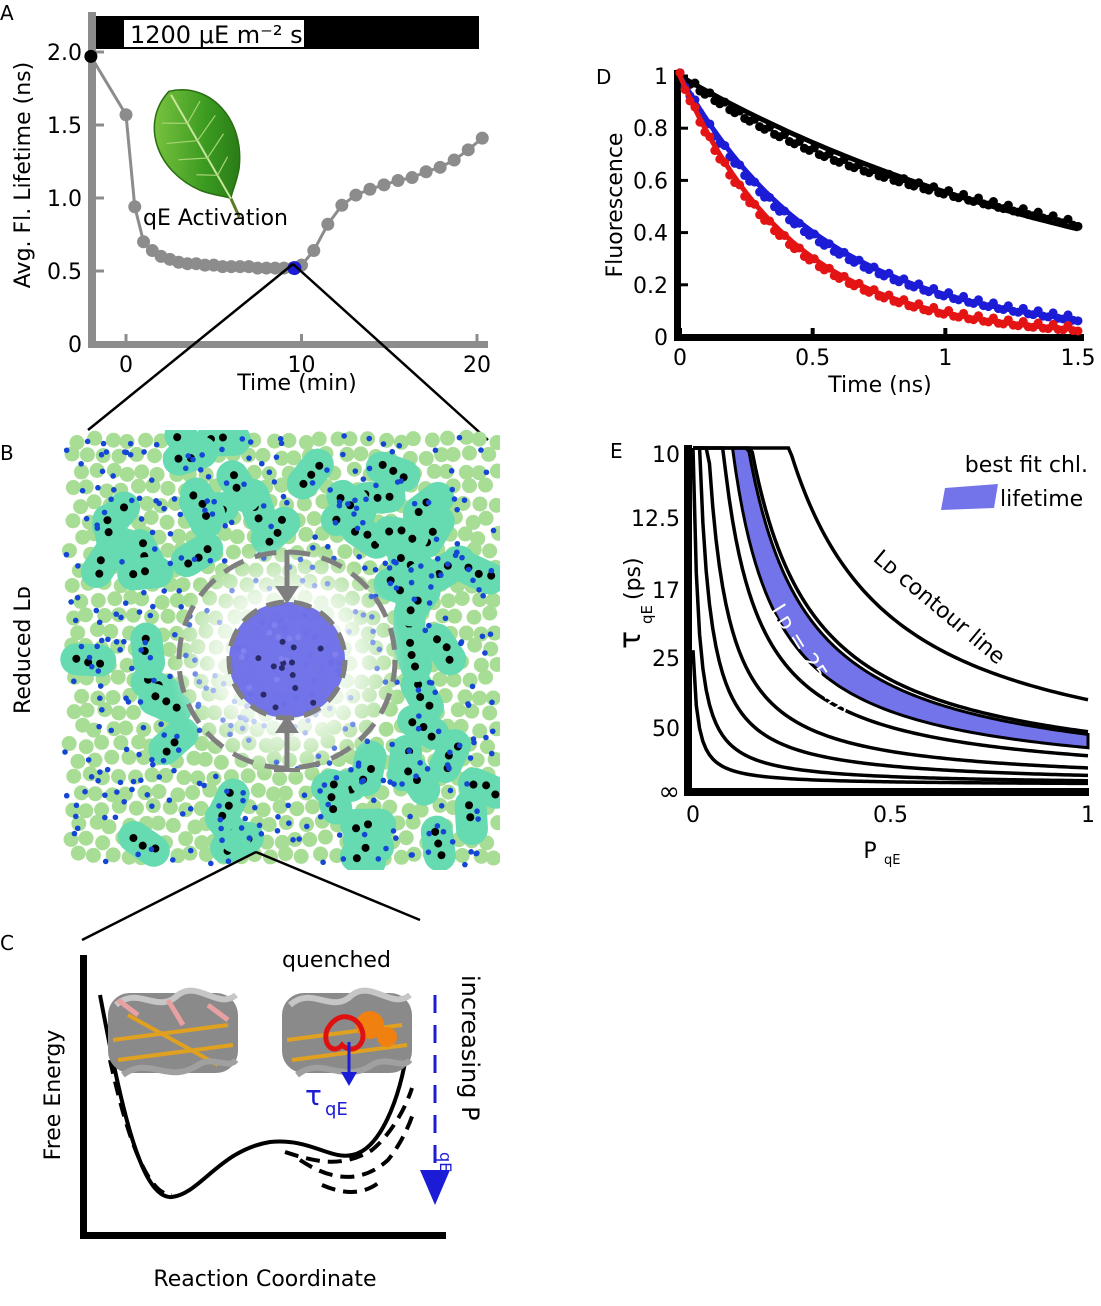  Describe the element at coordinates (83, 1096) in the screenshot. I see `y-axis-c` at that location.